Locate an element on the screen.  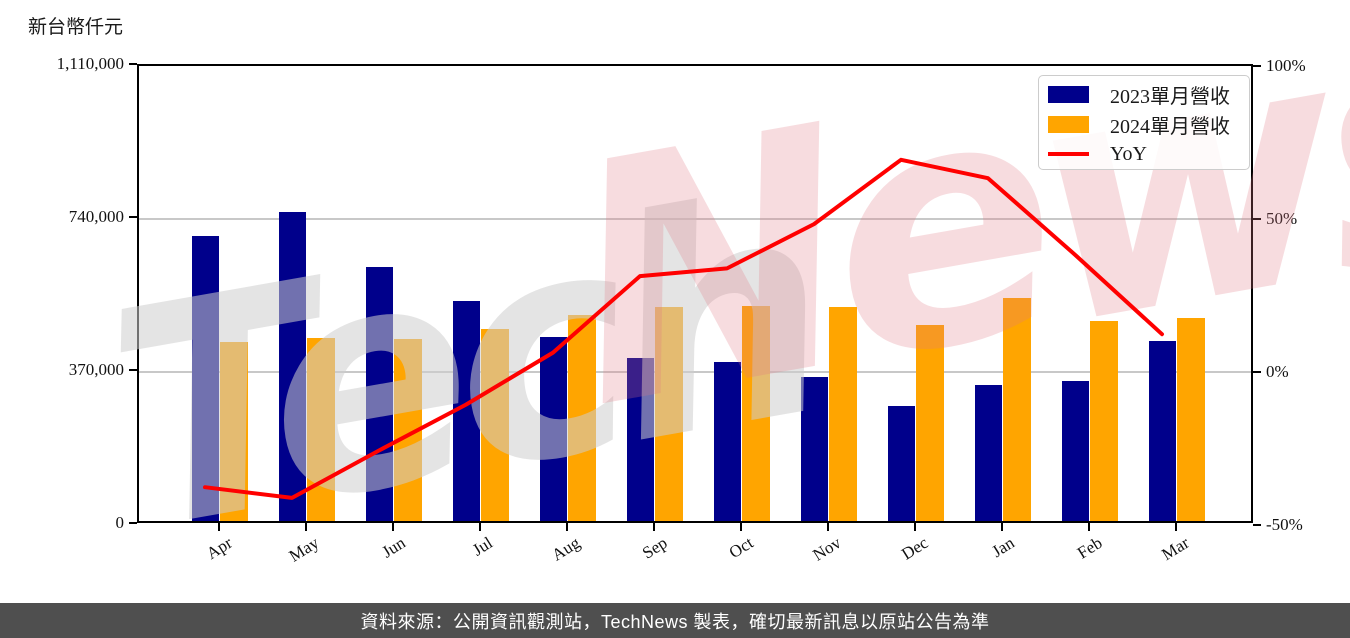
x-tick-label-apr: Apr is located at coordinates (219, 548).